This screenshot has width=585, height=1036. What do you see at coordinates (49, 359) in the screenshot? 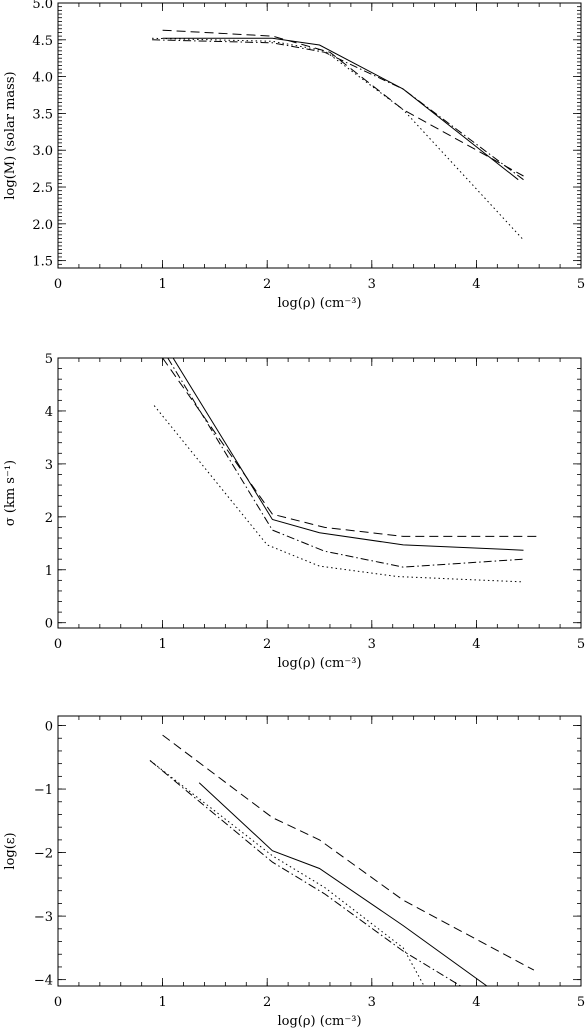
I see `y-tick-label: 5` at bounding box center [49, 359].